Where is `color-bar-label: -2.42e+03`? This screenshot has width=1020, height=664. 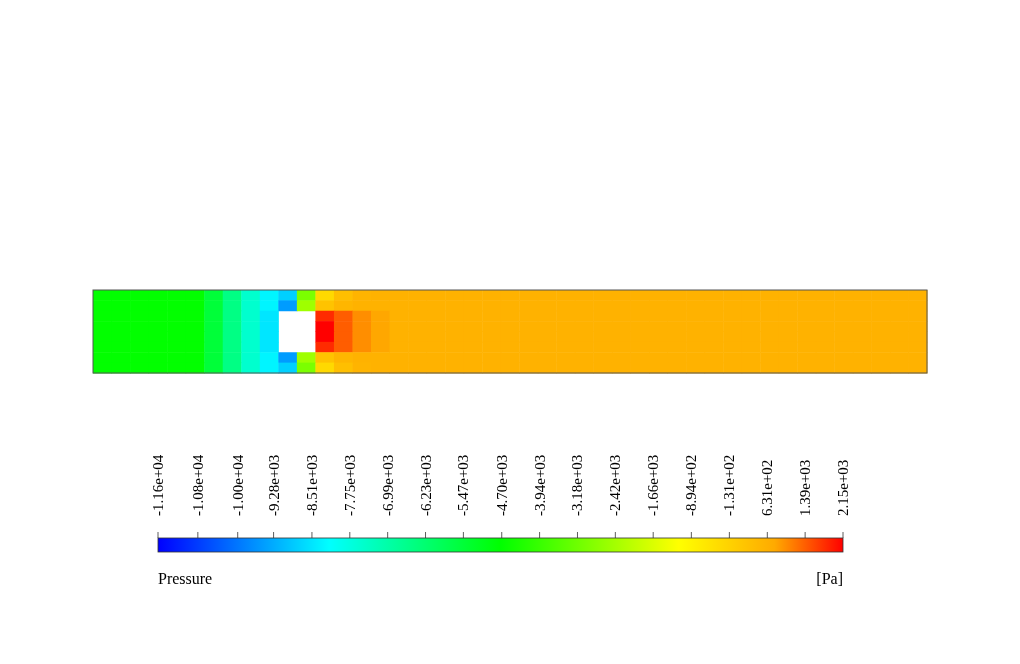 color-bar-label: -2.42e+03 is located at coordinates (615, 485).